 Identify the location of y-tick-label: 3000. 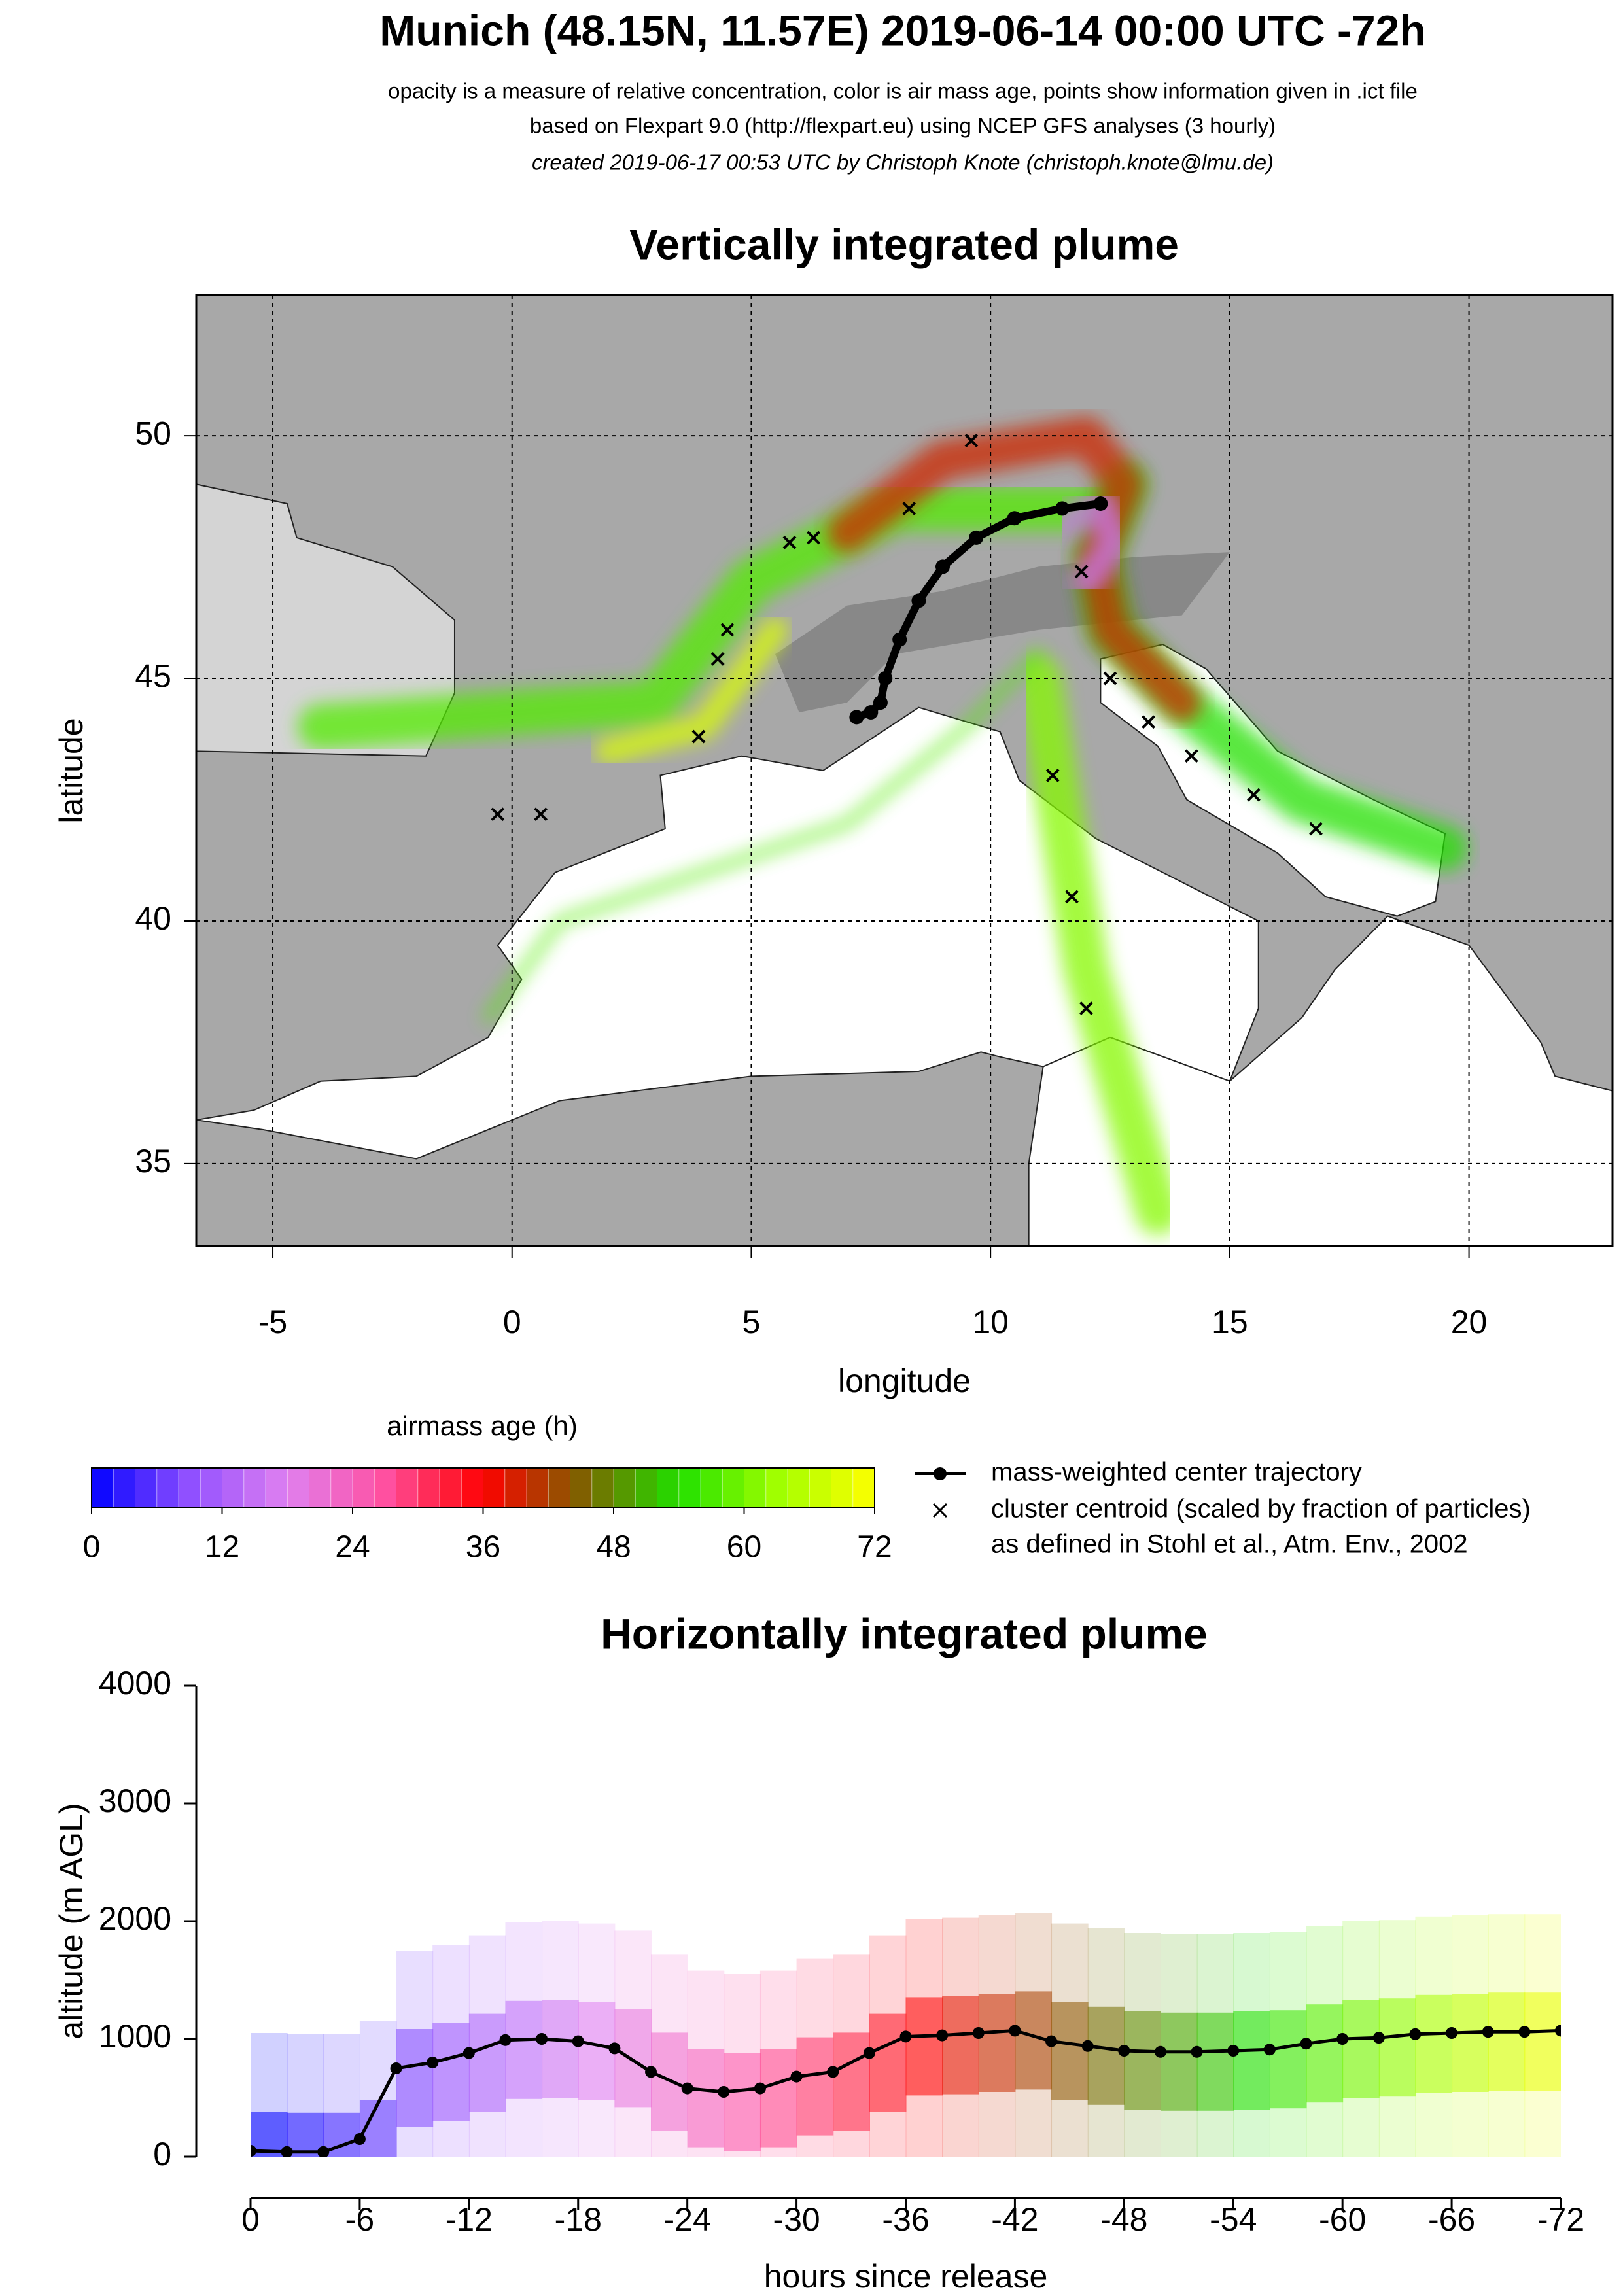
(135, 1801).